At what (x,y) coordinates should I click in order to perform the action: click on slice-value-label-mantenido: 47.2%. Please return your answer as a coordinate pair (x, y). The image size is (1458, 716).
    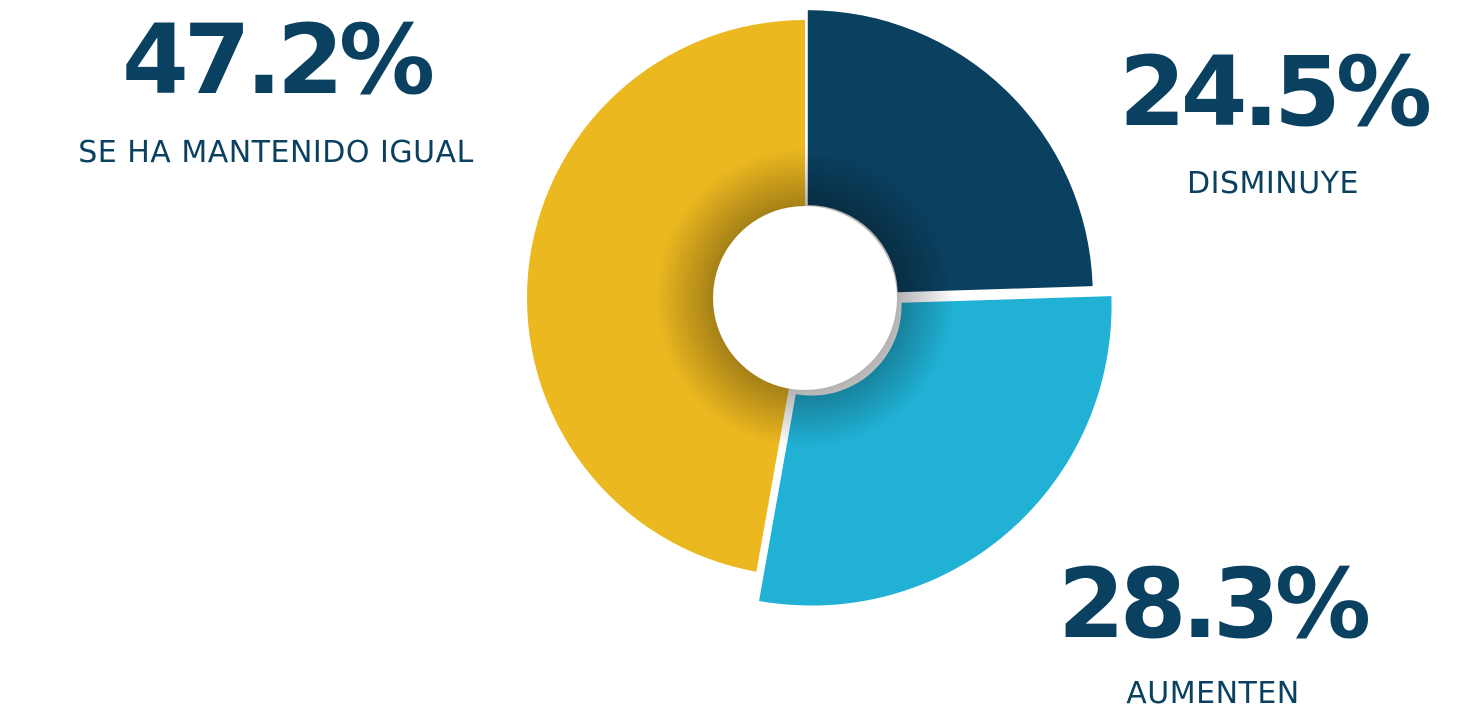
    Looking at the image, I should click on (278, 60).